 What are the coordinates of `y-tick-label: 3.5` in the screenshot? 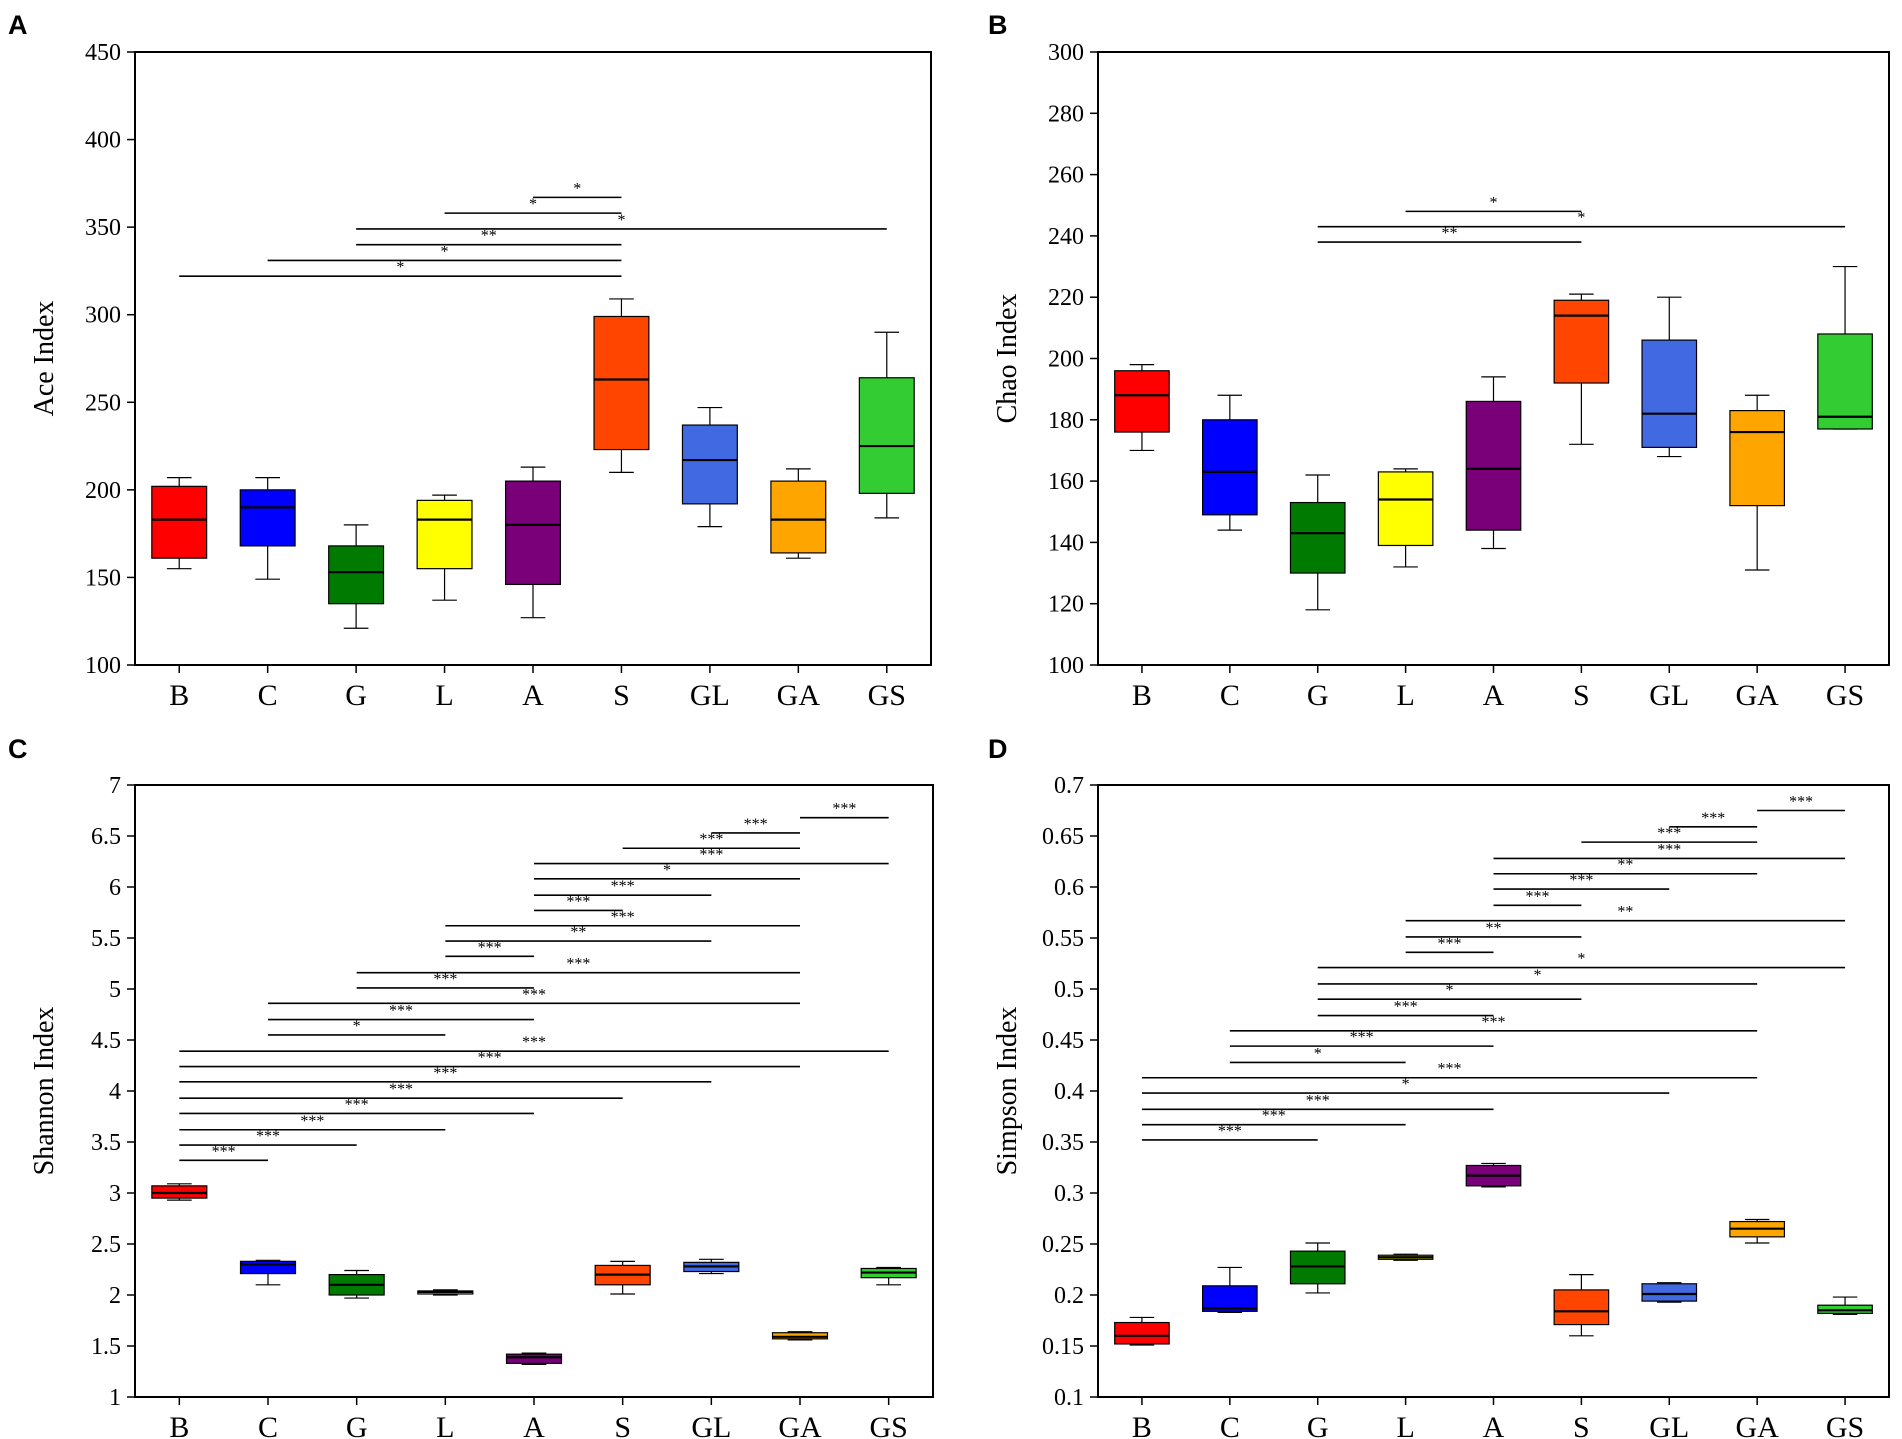 It's located at (106, 1143).